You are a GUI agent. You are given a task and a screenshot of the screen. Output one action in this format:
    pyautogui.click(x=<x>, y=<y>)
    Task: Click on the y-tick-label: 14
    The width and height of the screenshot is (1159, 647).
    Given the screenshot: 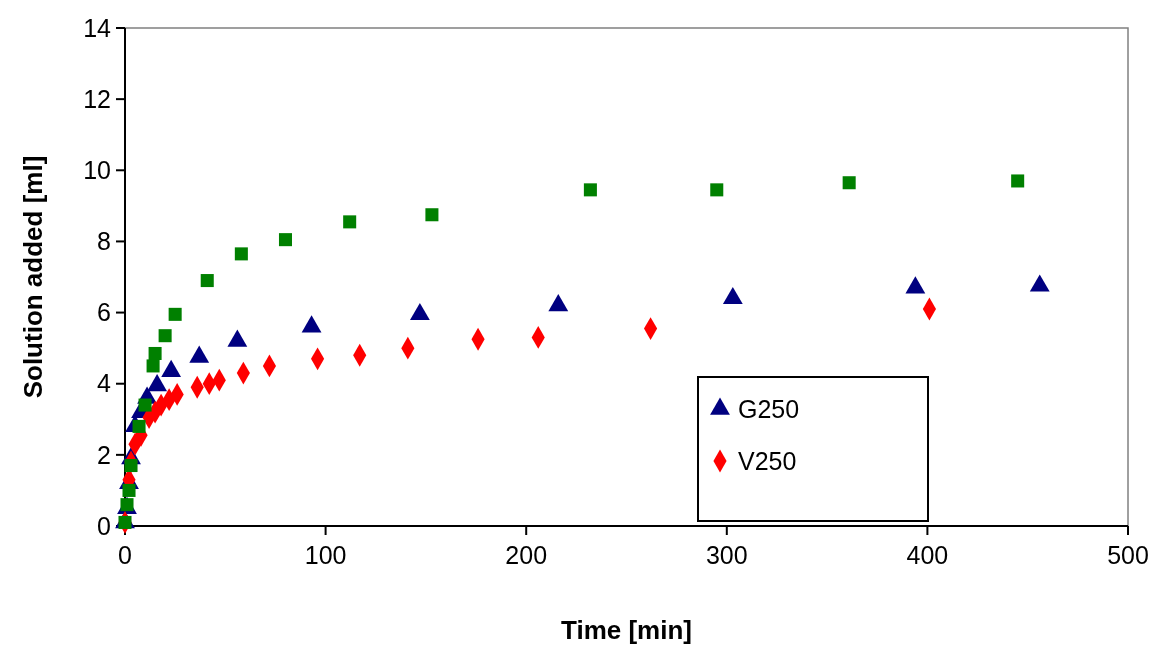 What is the action you would take?
    pyautogui.click(x=97, y=27)
    